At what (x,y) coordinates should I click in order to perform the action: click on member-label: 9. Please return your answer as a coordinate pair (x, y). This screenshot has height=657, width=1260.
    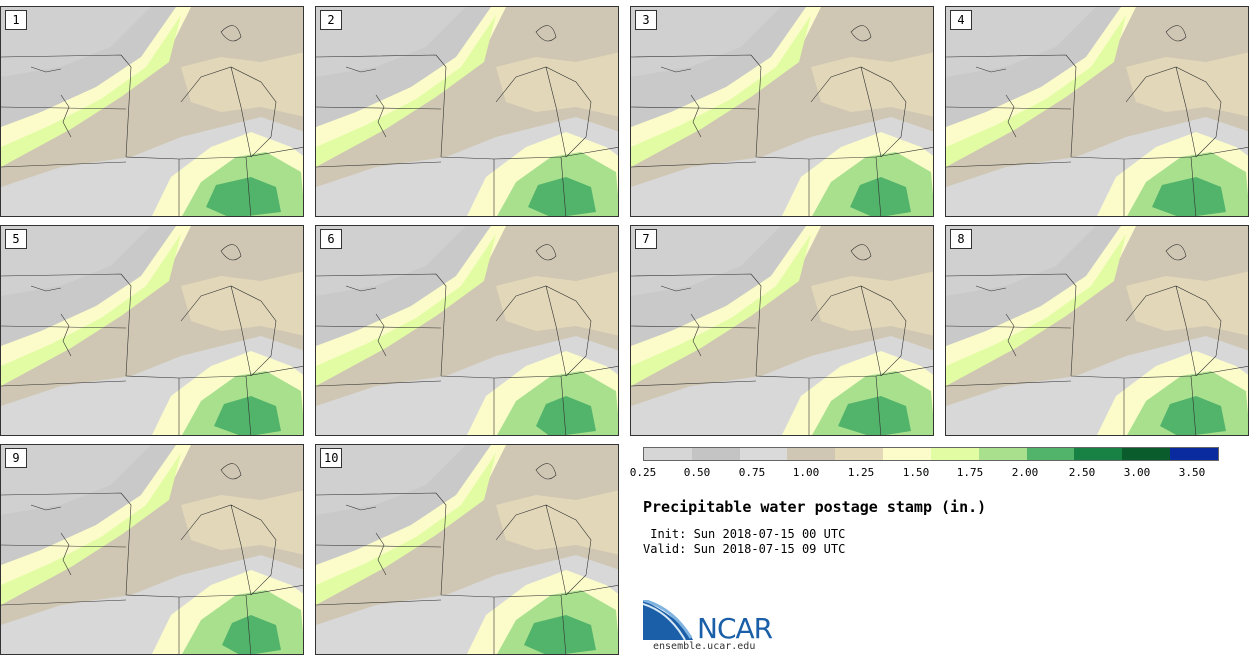
    Looking at the image, I should click on (16, 458).